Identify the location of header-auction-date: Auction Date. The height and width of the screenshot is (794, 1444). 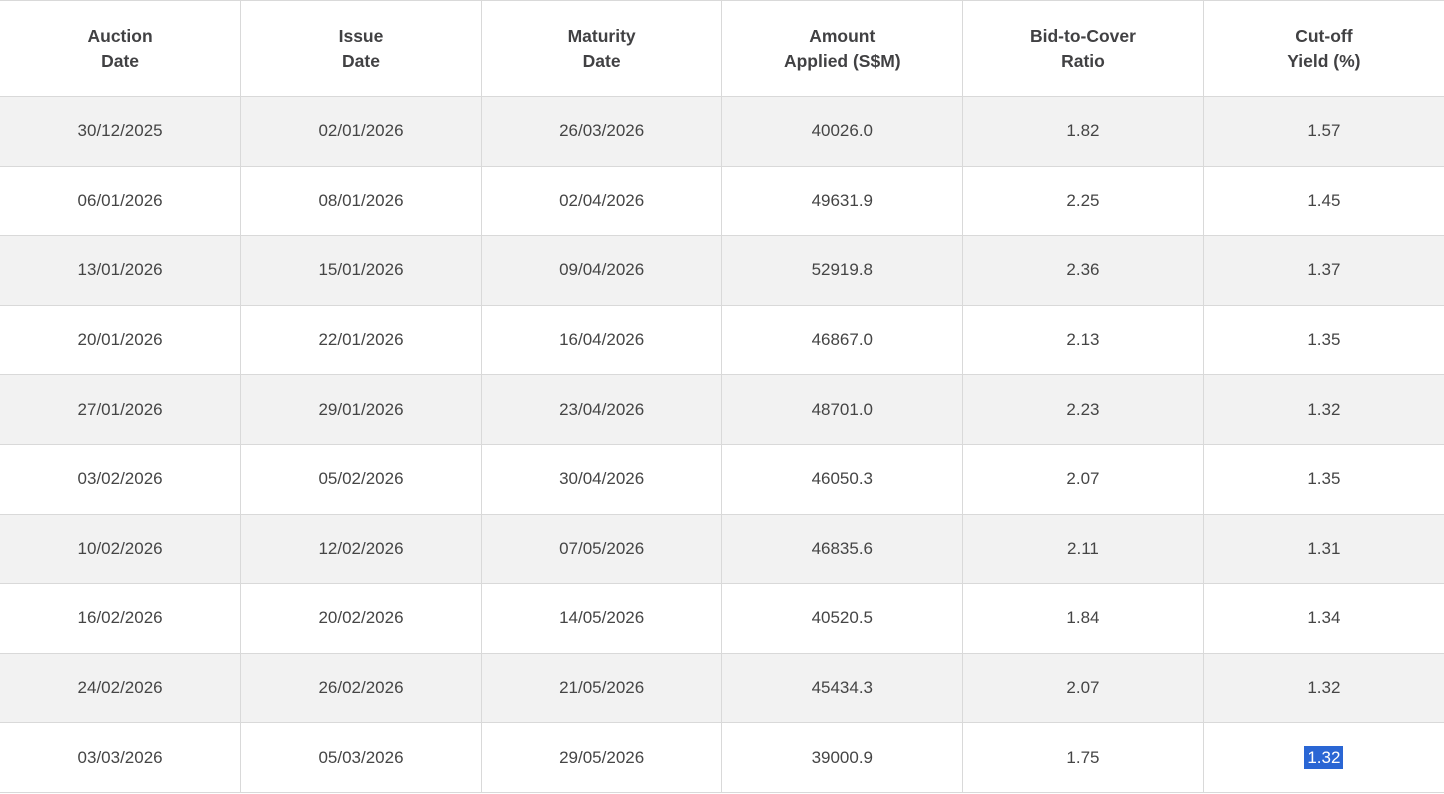
(120, 48).